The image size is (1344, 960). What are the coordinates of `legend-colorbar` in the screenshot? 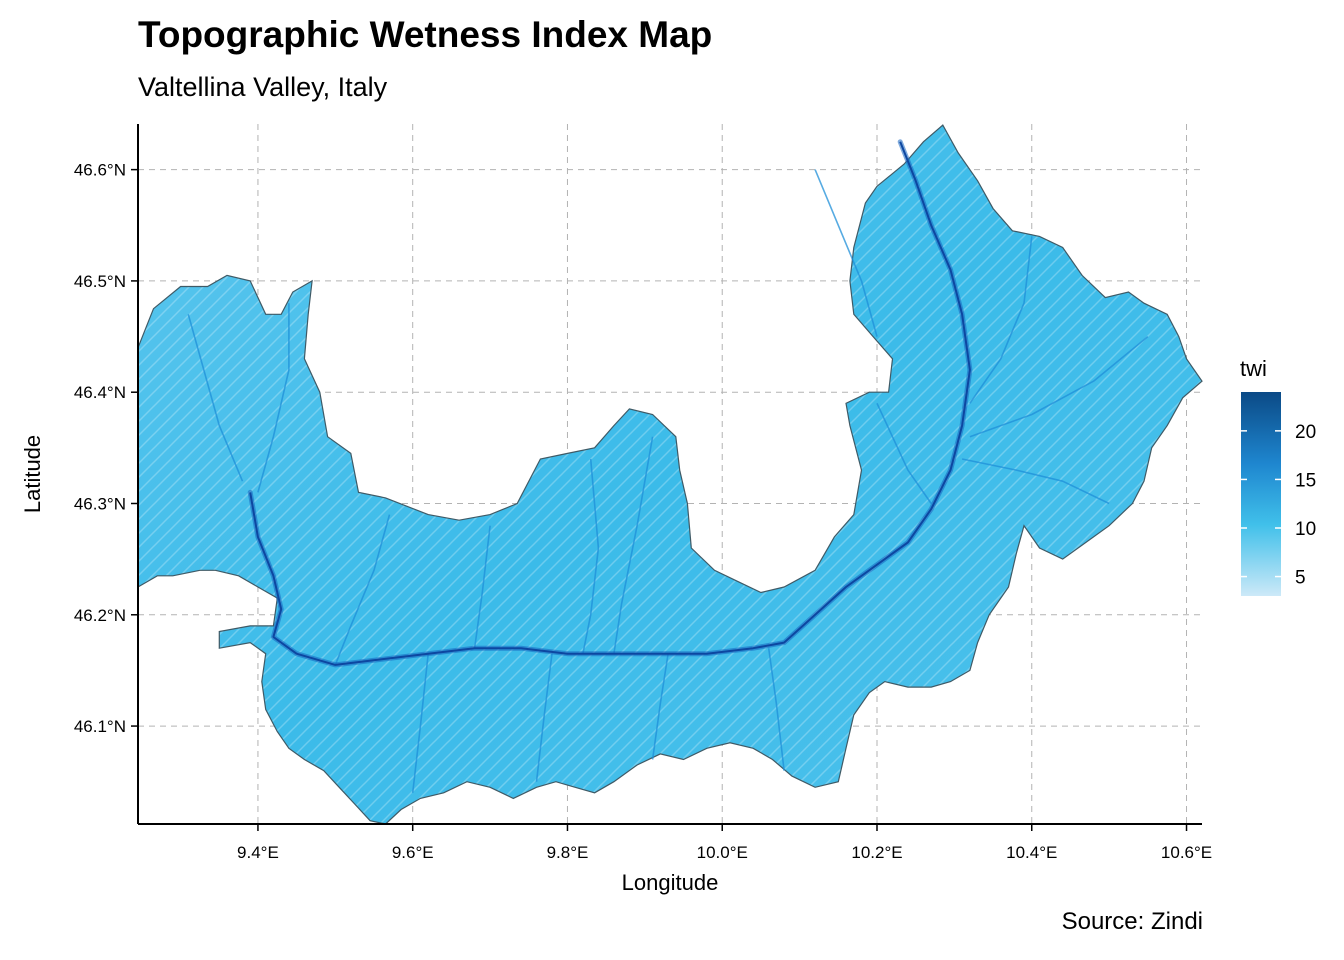 It's located at (1261, 494).